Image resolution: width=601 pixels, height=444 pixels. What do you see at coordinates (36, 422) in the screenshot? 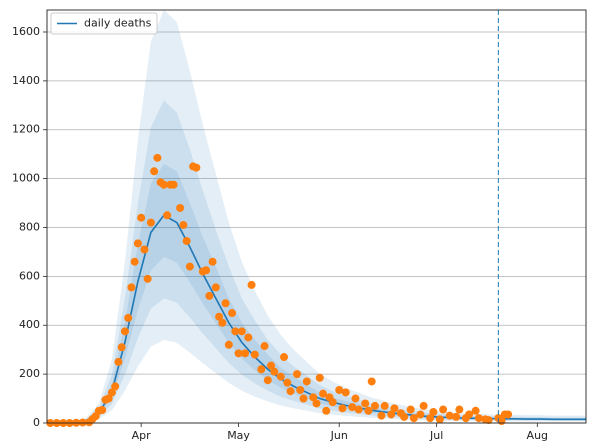
I see `y-tick-label: 0` at bounding box center [36, 422].